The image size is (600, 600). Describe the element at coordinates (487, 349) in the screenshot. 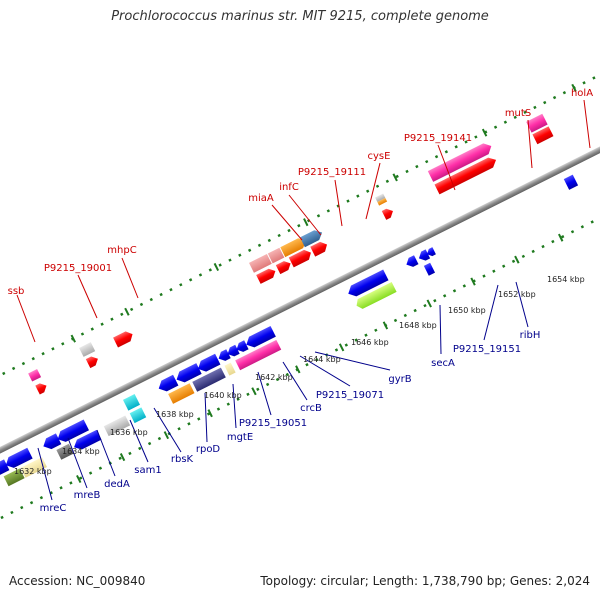

I see `label-p9215-19151: P9215_19151` at that location.